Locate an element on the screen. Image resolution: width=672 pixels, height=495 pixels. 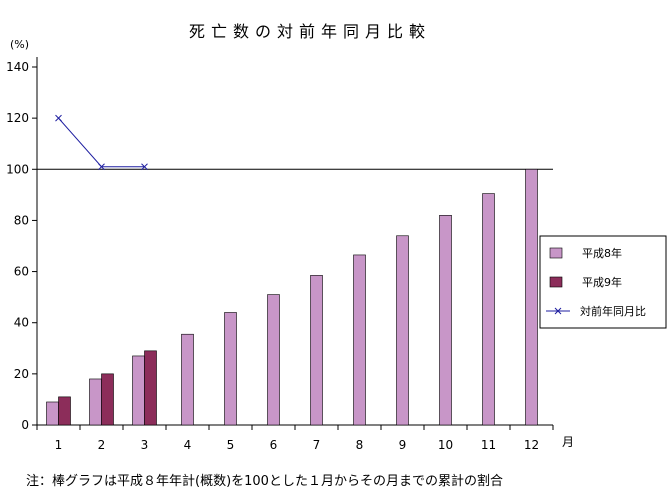
x-tick-label: 4 is located at coordinates (188, 445).